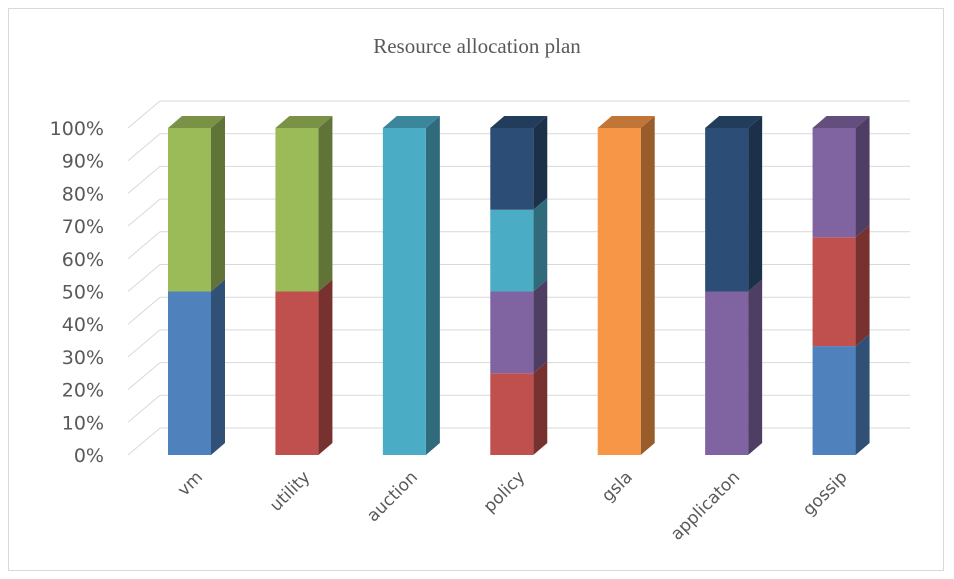  What do you see at coordinates (83, 260) in the screenshot?
I see `y-tick-label: 60%` at bounding box center [83, 260].